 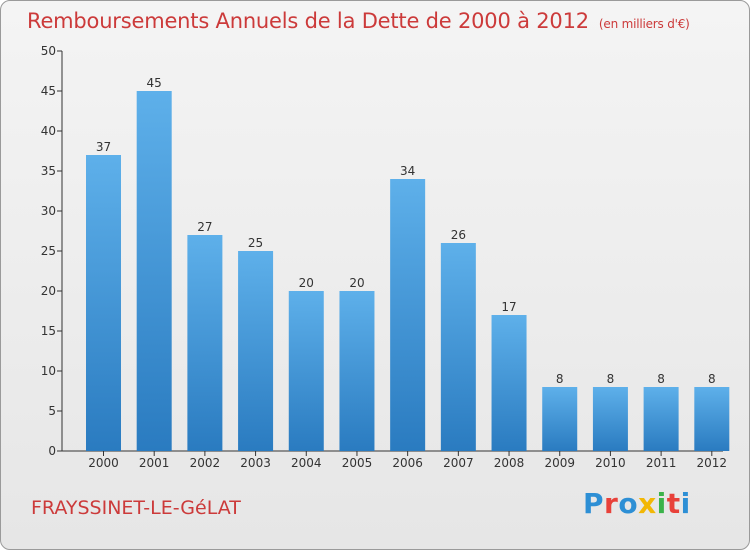 I want to click on x-tick-label: 2009, so click(x=559, y=463).